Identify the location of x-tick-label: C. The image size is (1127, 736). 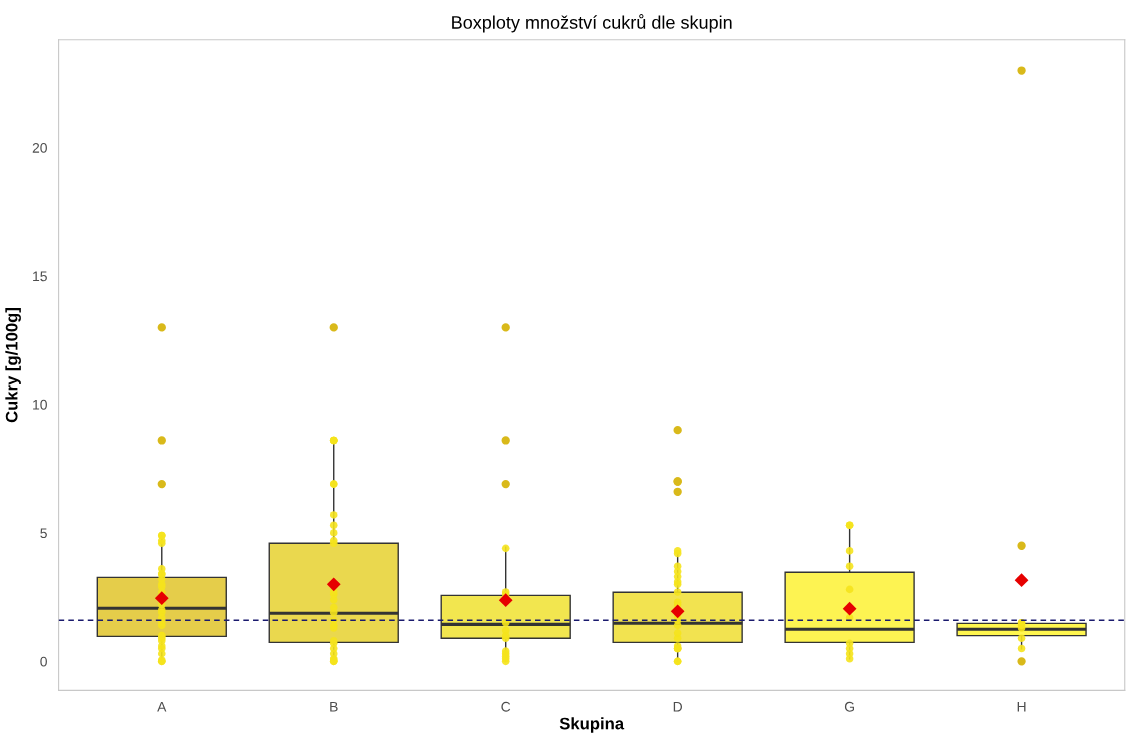
(506, 706).